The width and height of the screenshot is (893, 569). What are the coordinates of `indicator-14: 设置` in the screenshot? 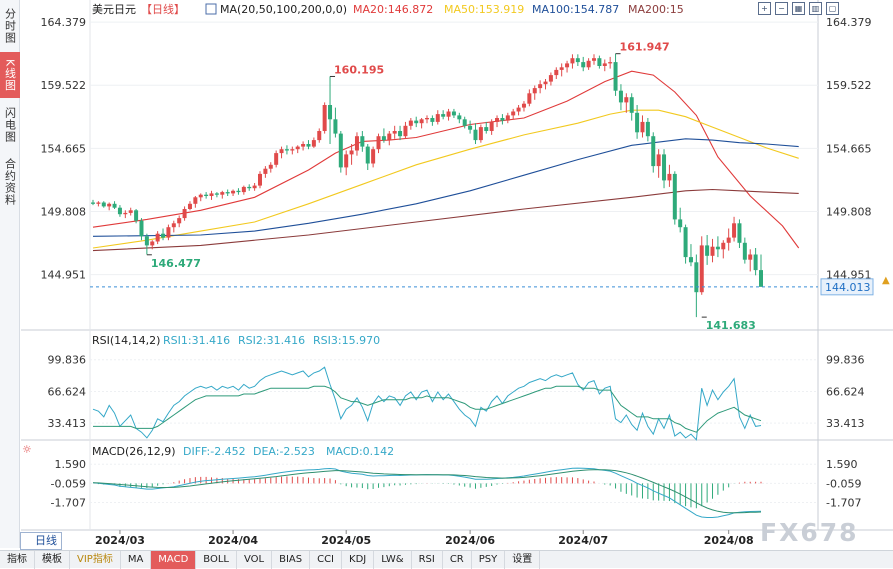 It's located at (523, 559).